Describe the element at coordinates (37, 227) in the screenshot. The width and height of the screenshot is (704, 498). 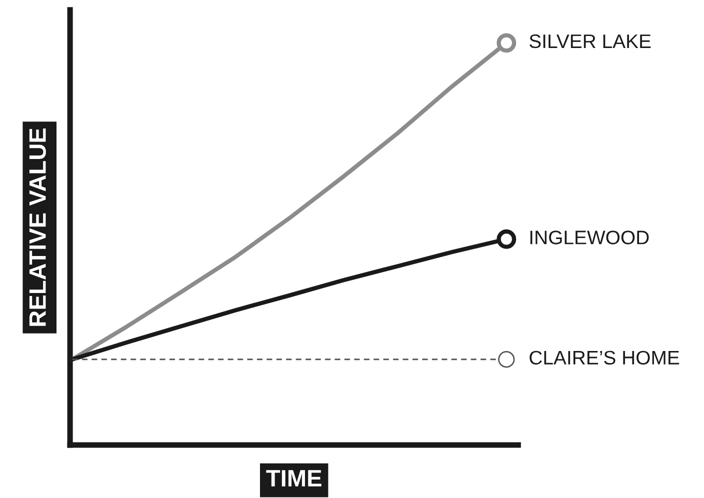
I see `y-axis-title: RELATIVE VALUE` at that location.